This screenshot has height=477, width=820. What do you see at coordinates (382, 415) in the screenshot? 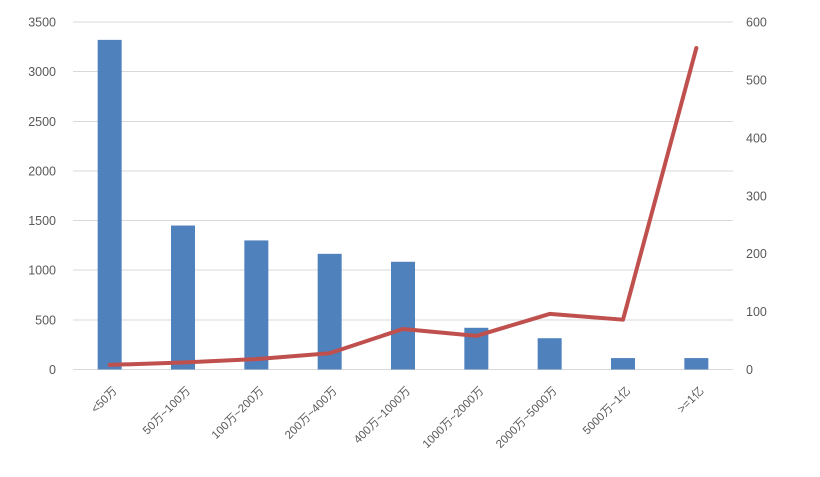
I see `x-axis-category-label: 400万~1000万` at bounding box center [382, 415].